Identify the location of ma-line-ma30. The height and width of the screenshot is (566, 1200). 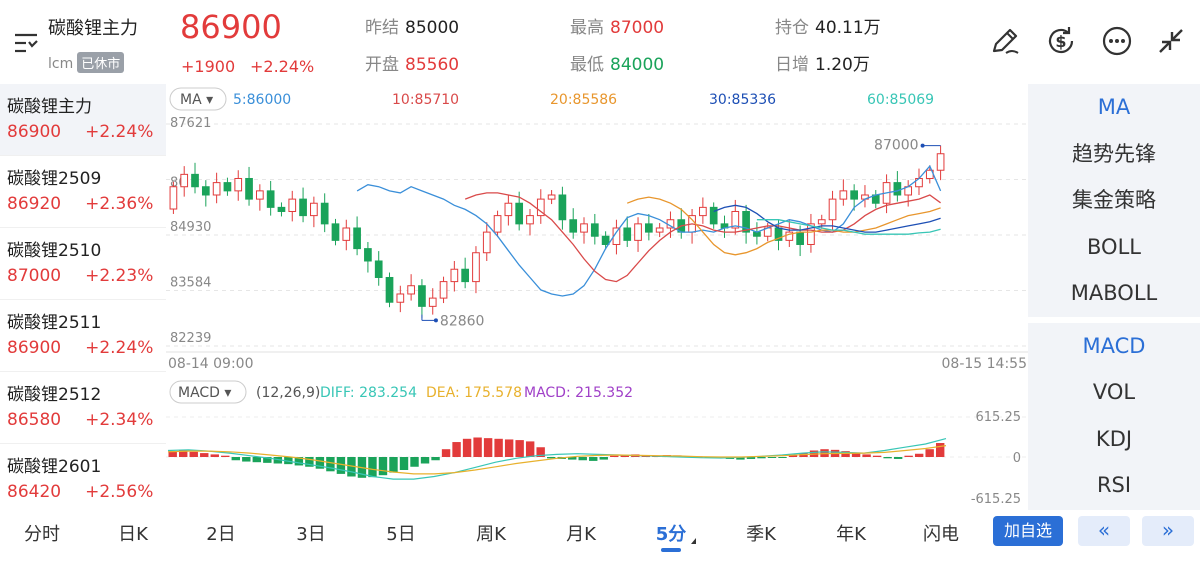
(827, 218).